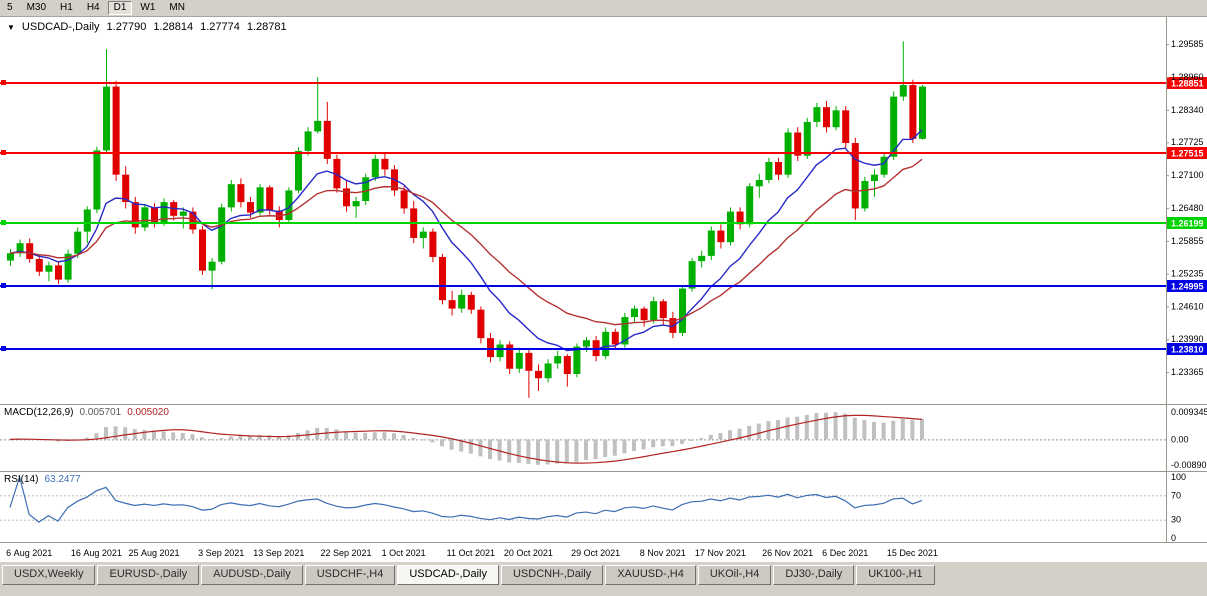 This screenshot has height=596, width=1207. Describe the element at coordinates (36, 8) in the screenshot. I see `timeframe-button-m30: M30` at that location.